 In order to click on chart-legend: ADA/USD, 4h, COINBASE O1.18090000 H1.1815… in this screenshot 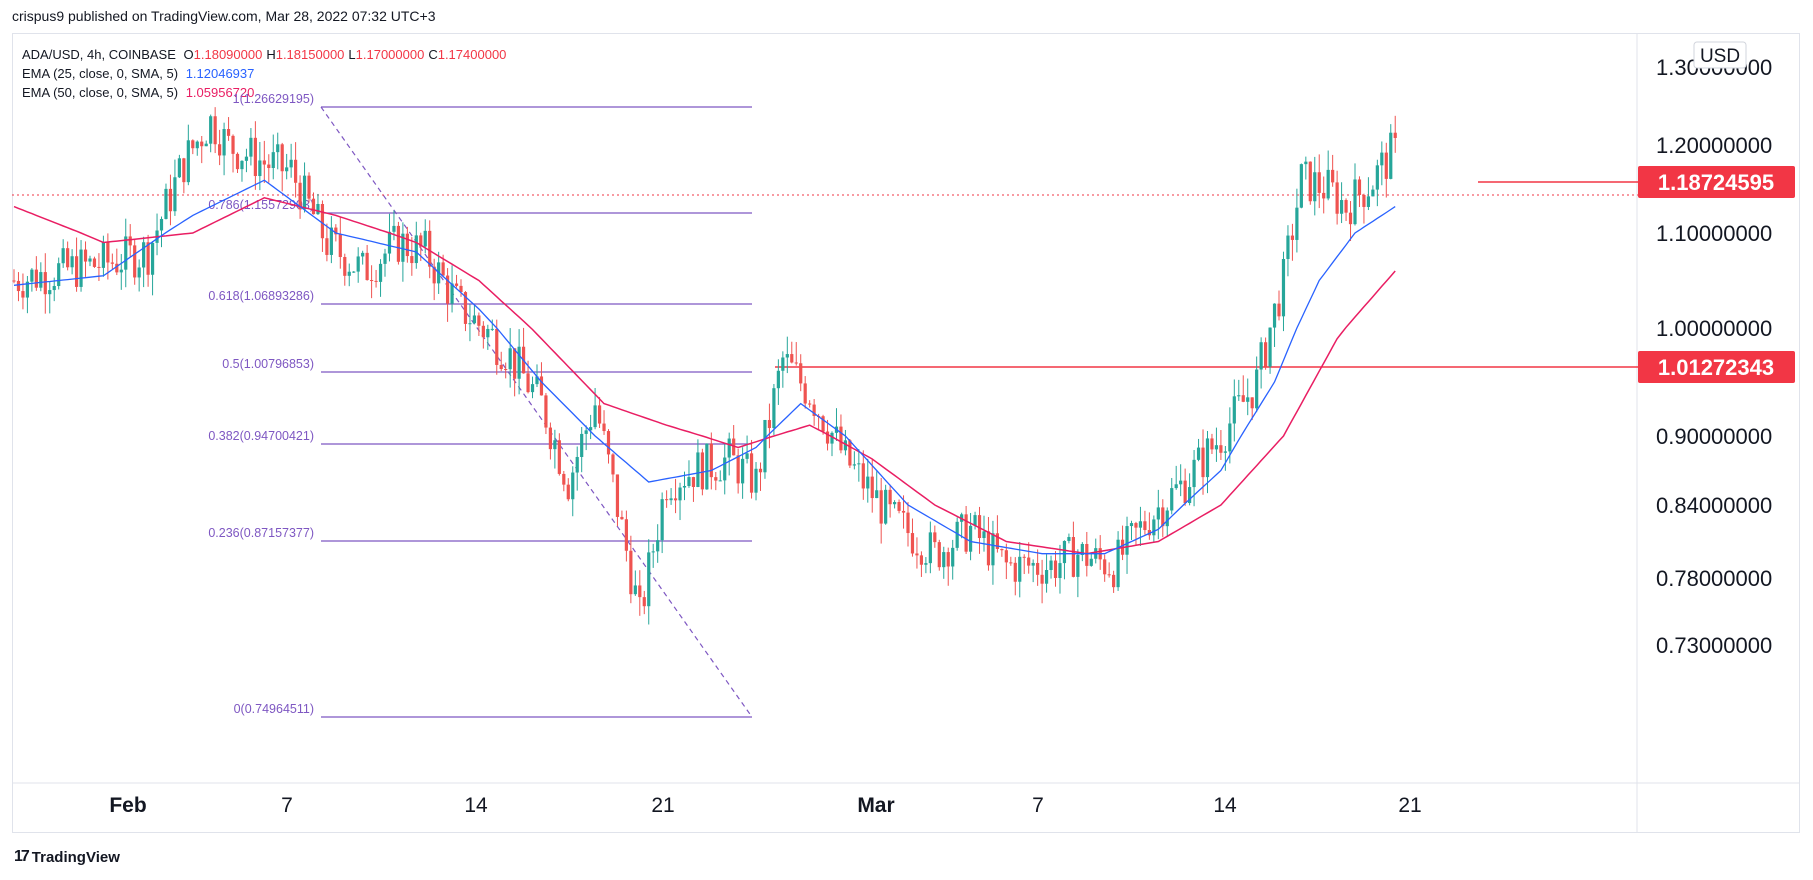, I will do `click(268, 73)`.